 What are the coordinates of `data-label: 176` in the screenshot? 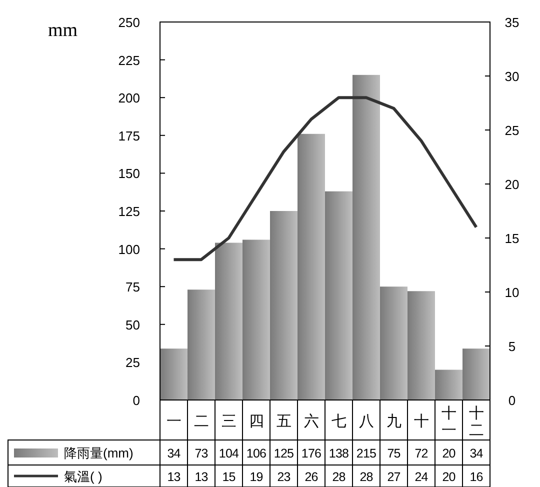 It's located at (311, 453).